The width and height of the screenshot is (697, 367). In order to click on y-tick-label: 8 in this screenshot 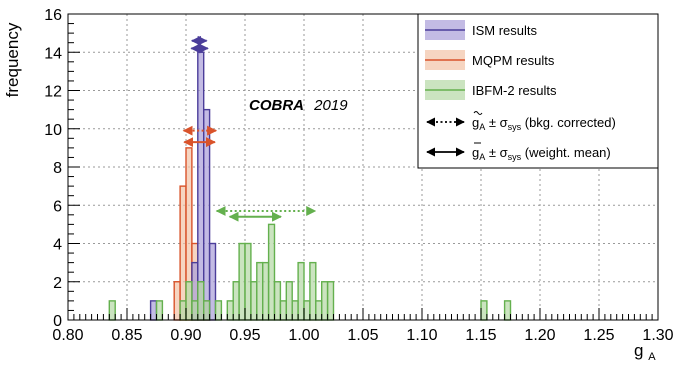, I will do `click(57, 168)`.